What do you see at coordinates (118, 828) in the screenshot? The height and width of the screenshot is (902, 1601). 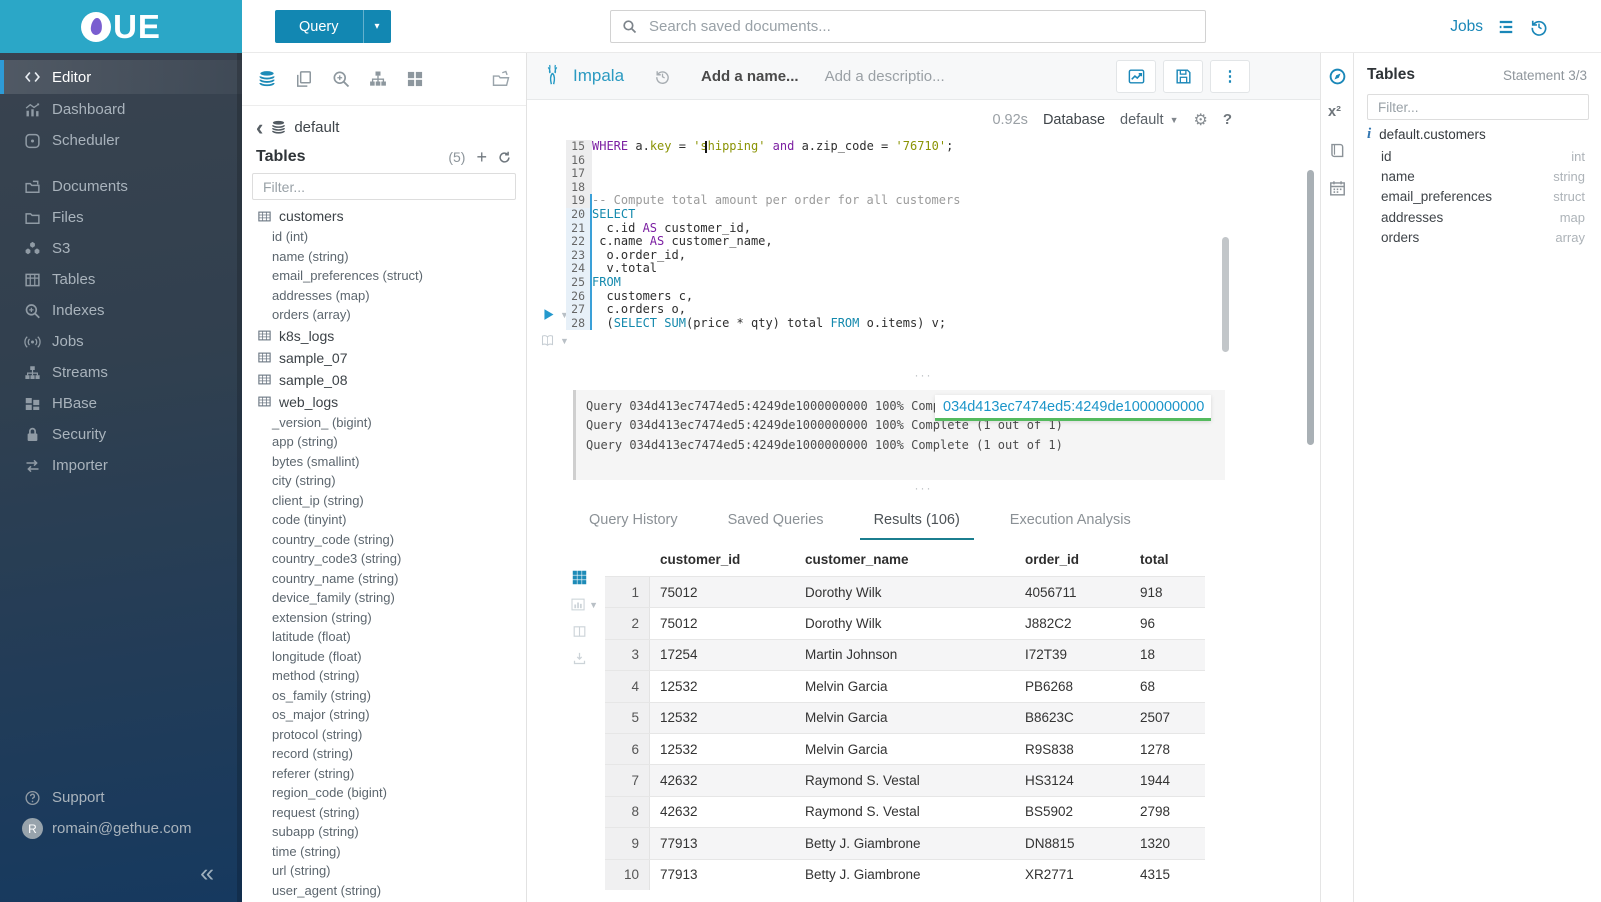 I see `sidebar-item-user: R romain@gethue.com` at bounding box center [118, 828].